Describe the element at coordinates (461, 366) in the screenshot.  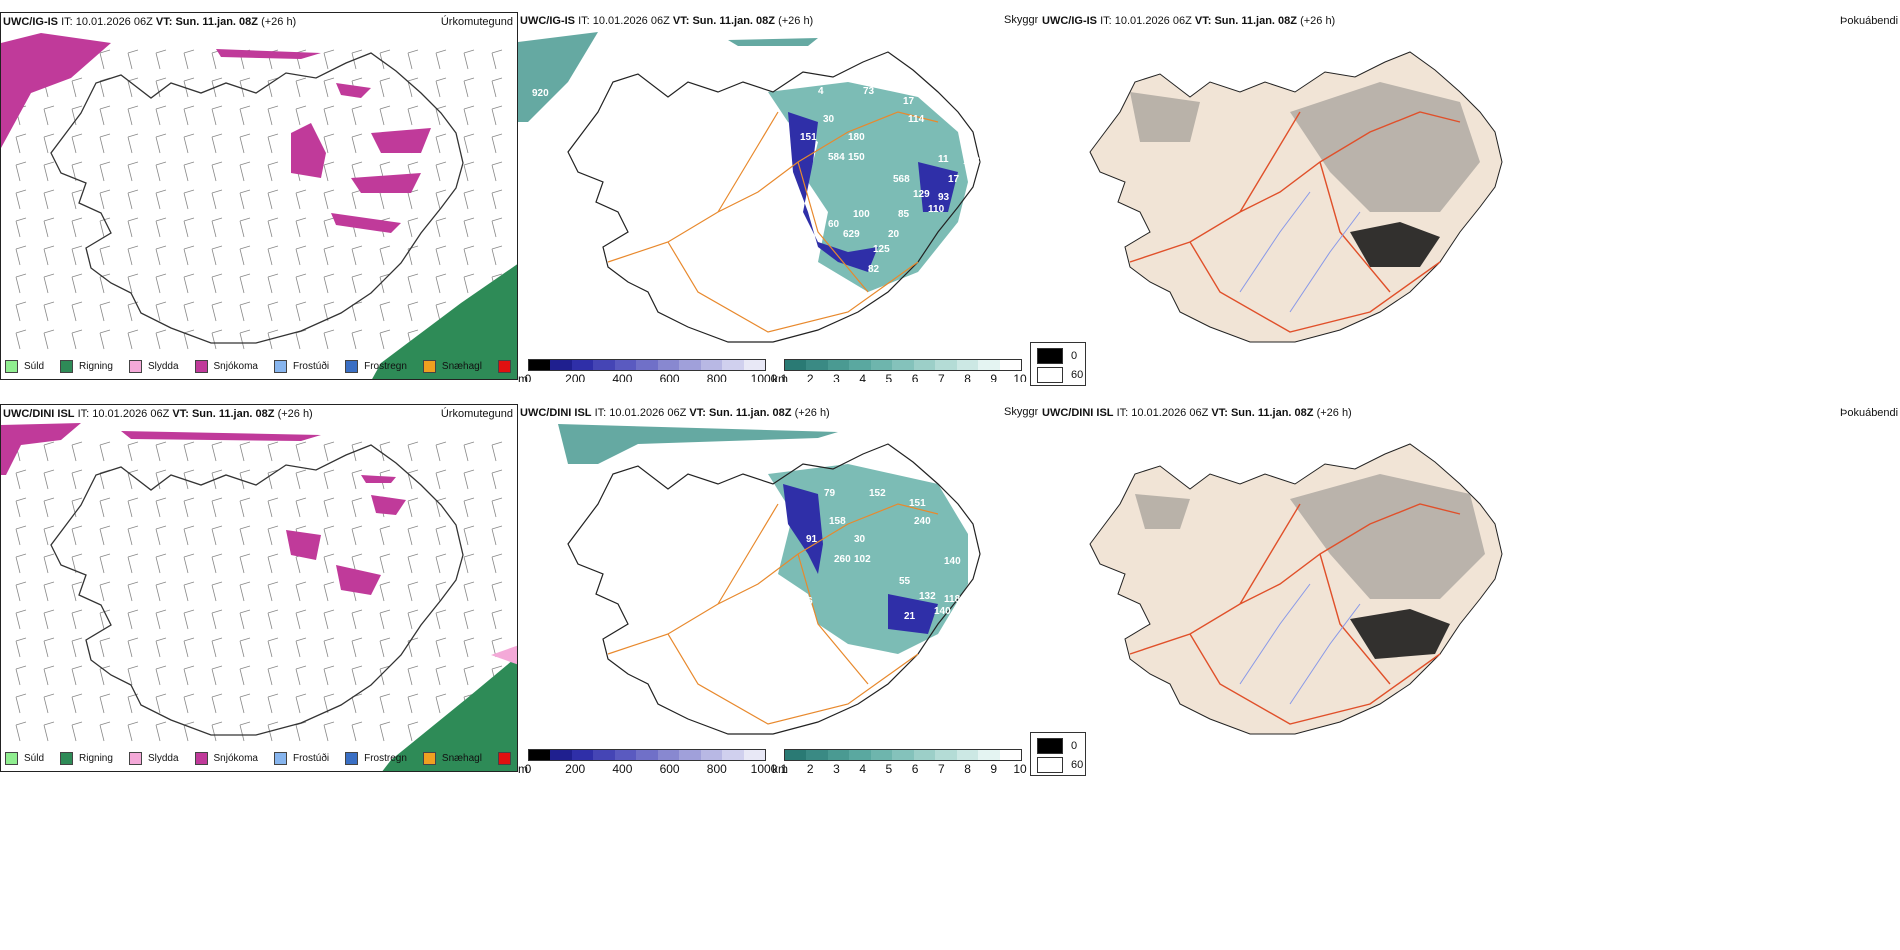
I see `legend-label: Snæhagl` at that location.